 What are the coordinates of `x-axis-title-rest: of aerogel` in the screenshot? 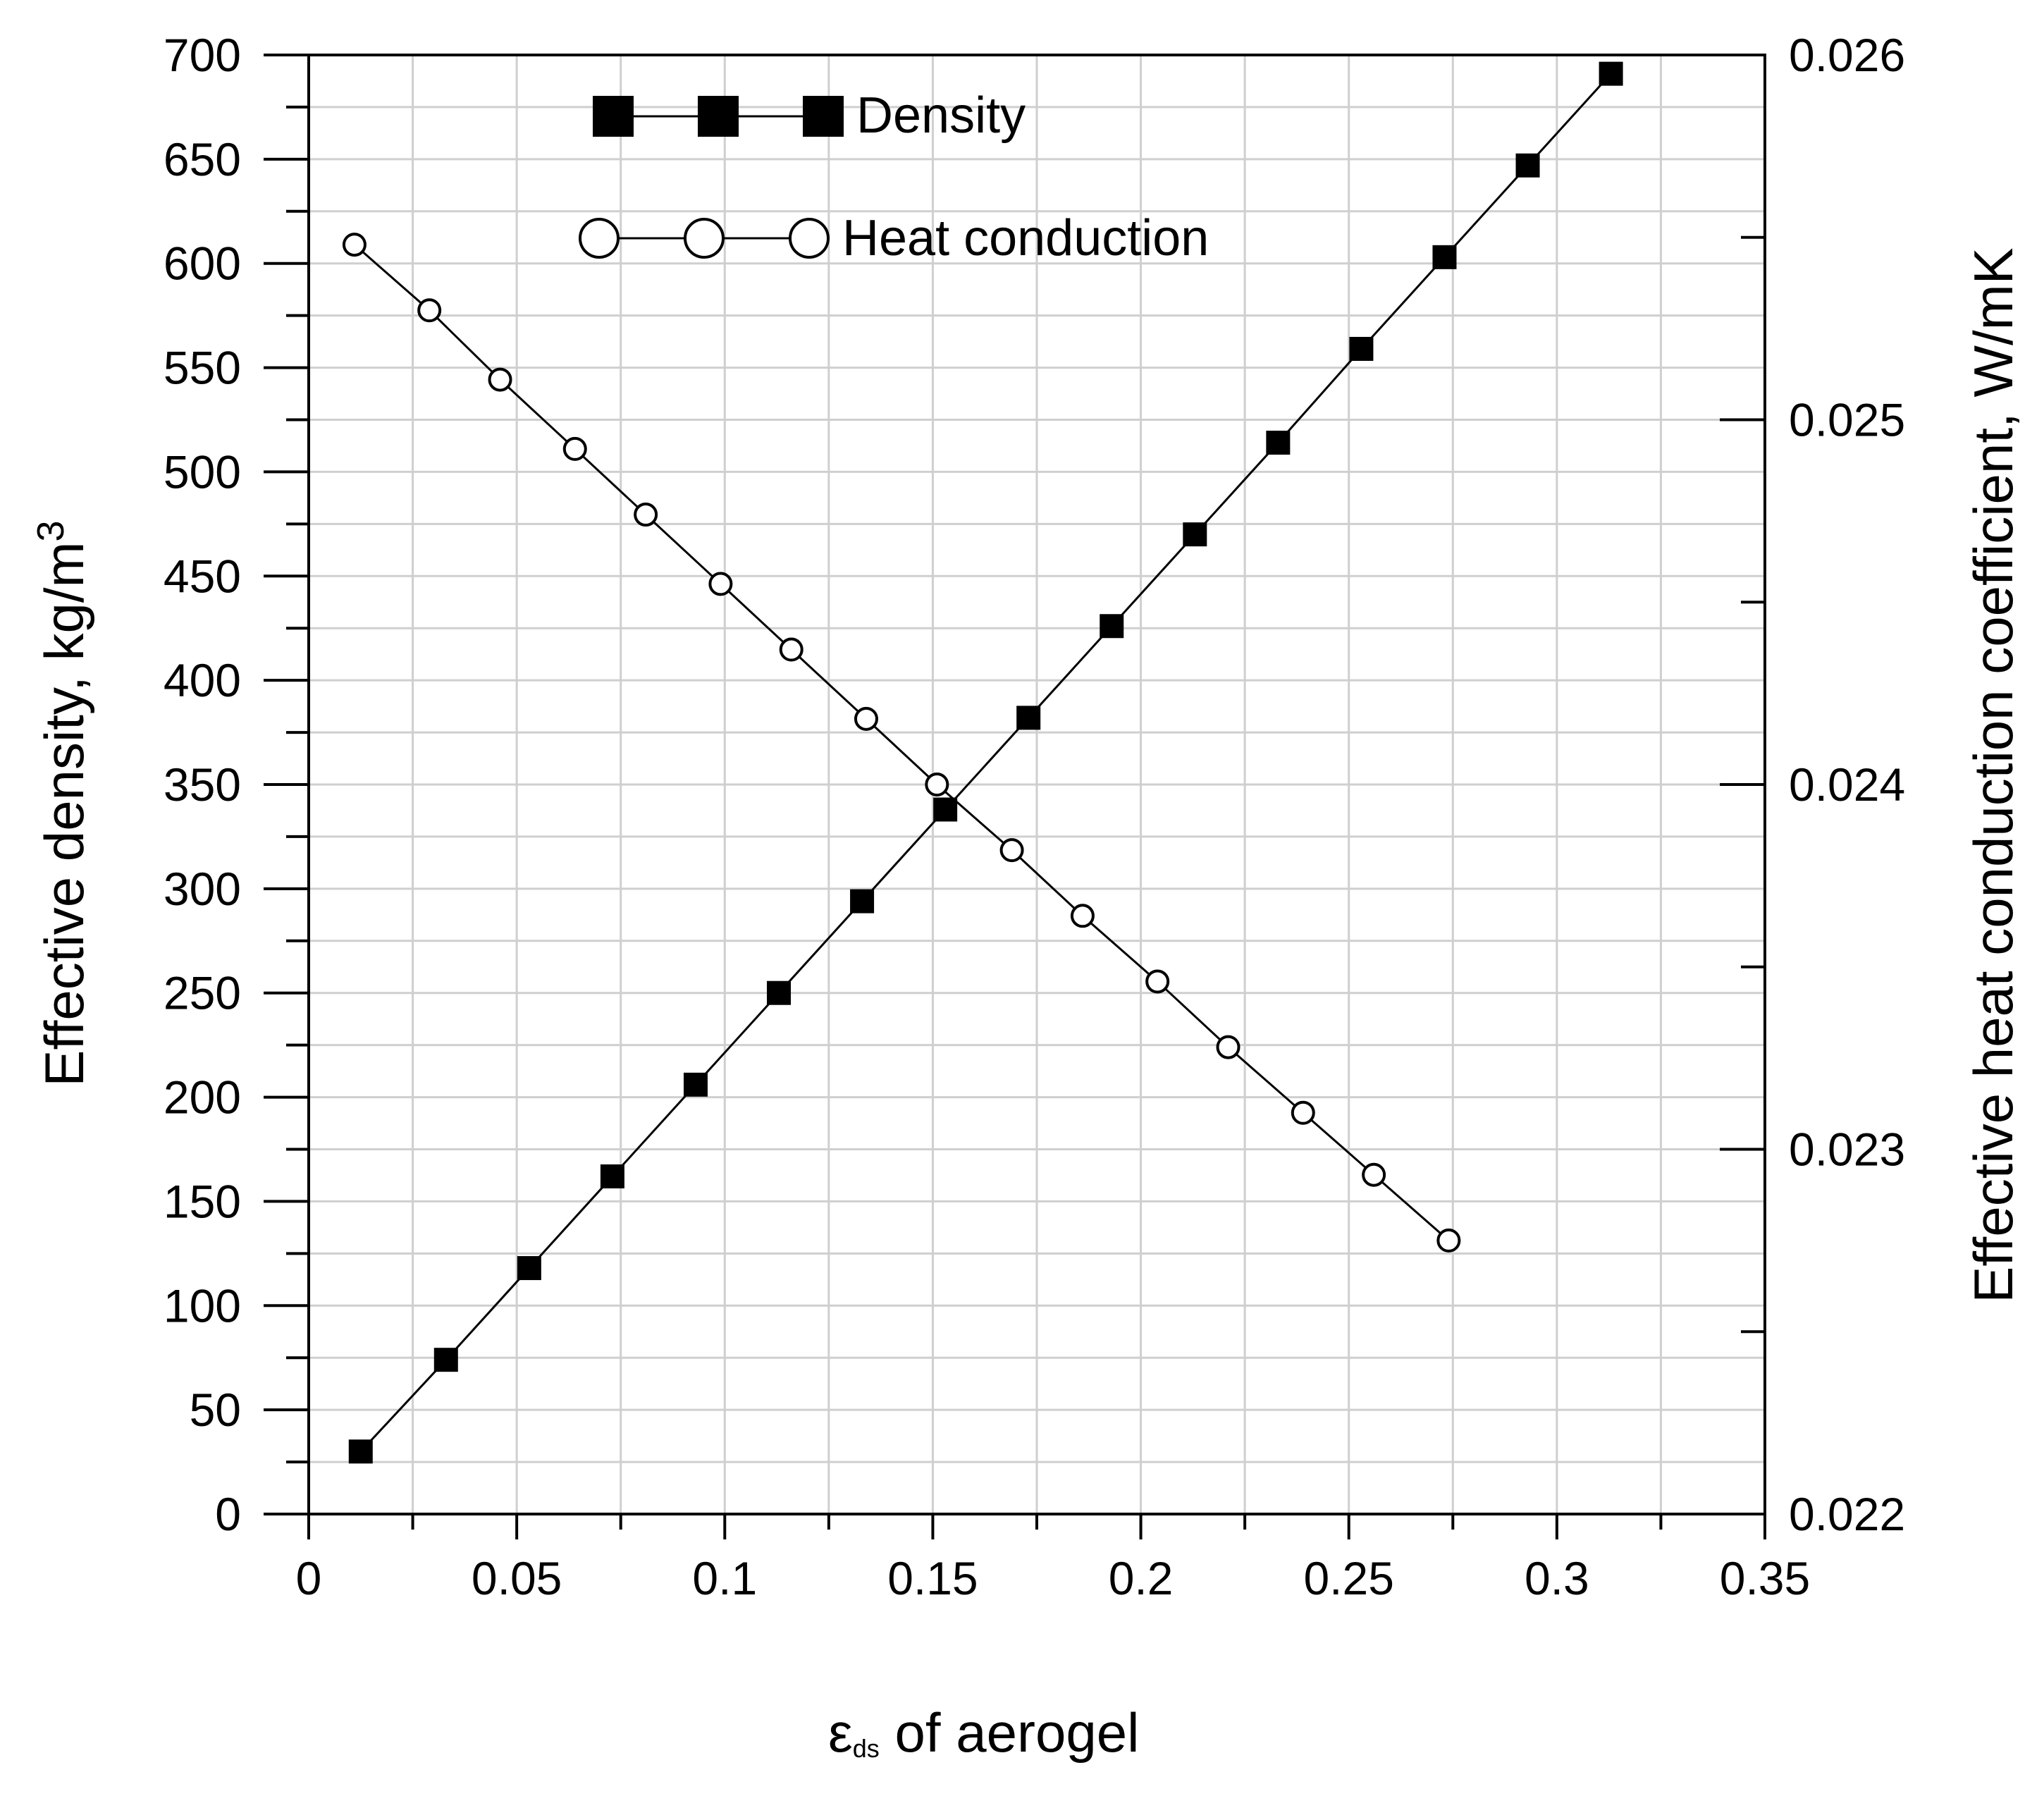 It's located at (1010, 1733).